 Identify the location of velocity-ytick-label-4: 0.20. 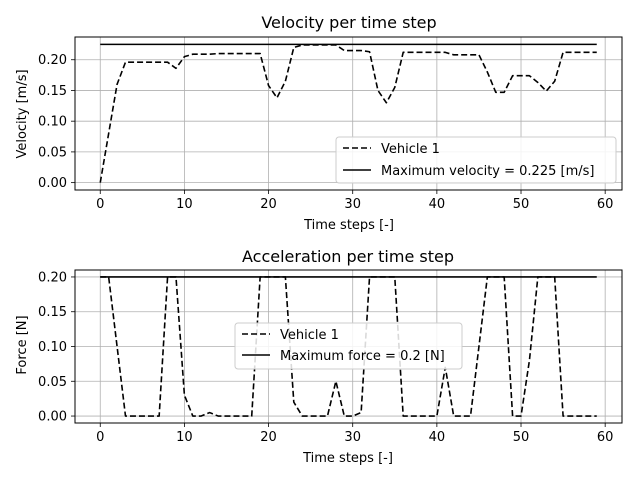
(52, 60).